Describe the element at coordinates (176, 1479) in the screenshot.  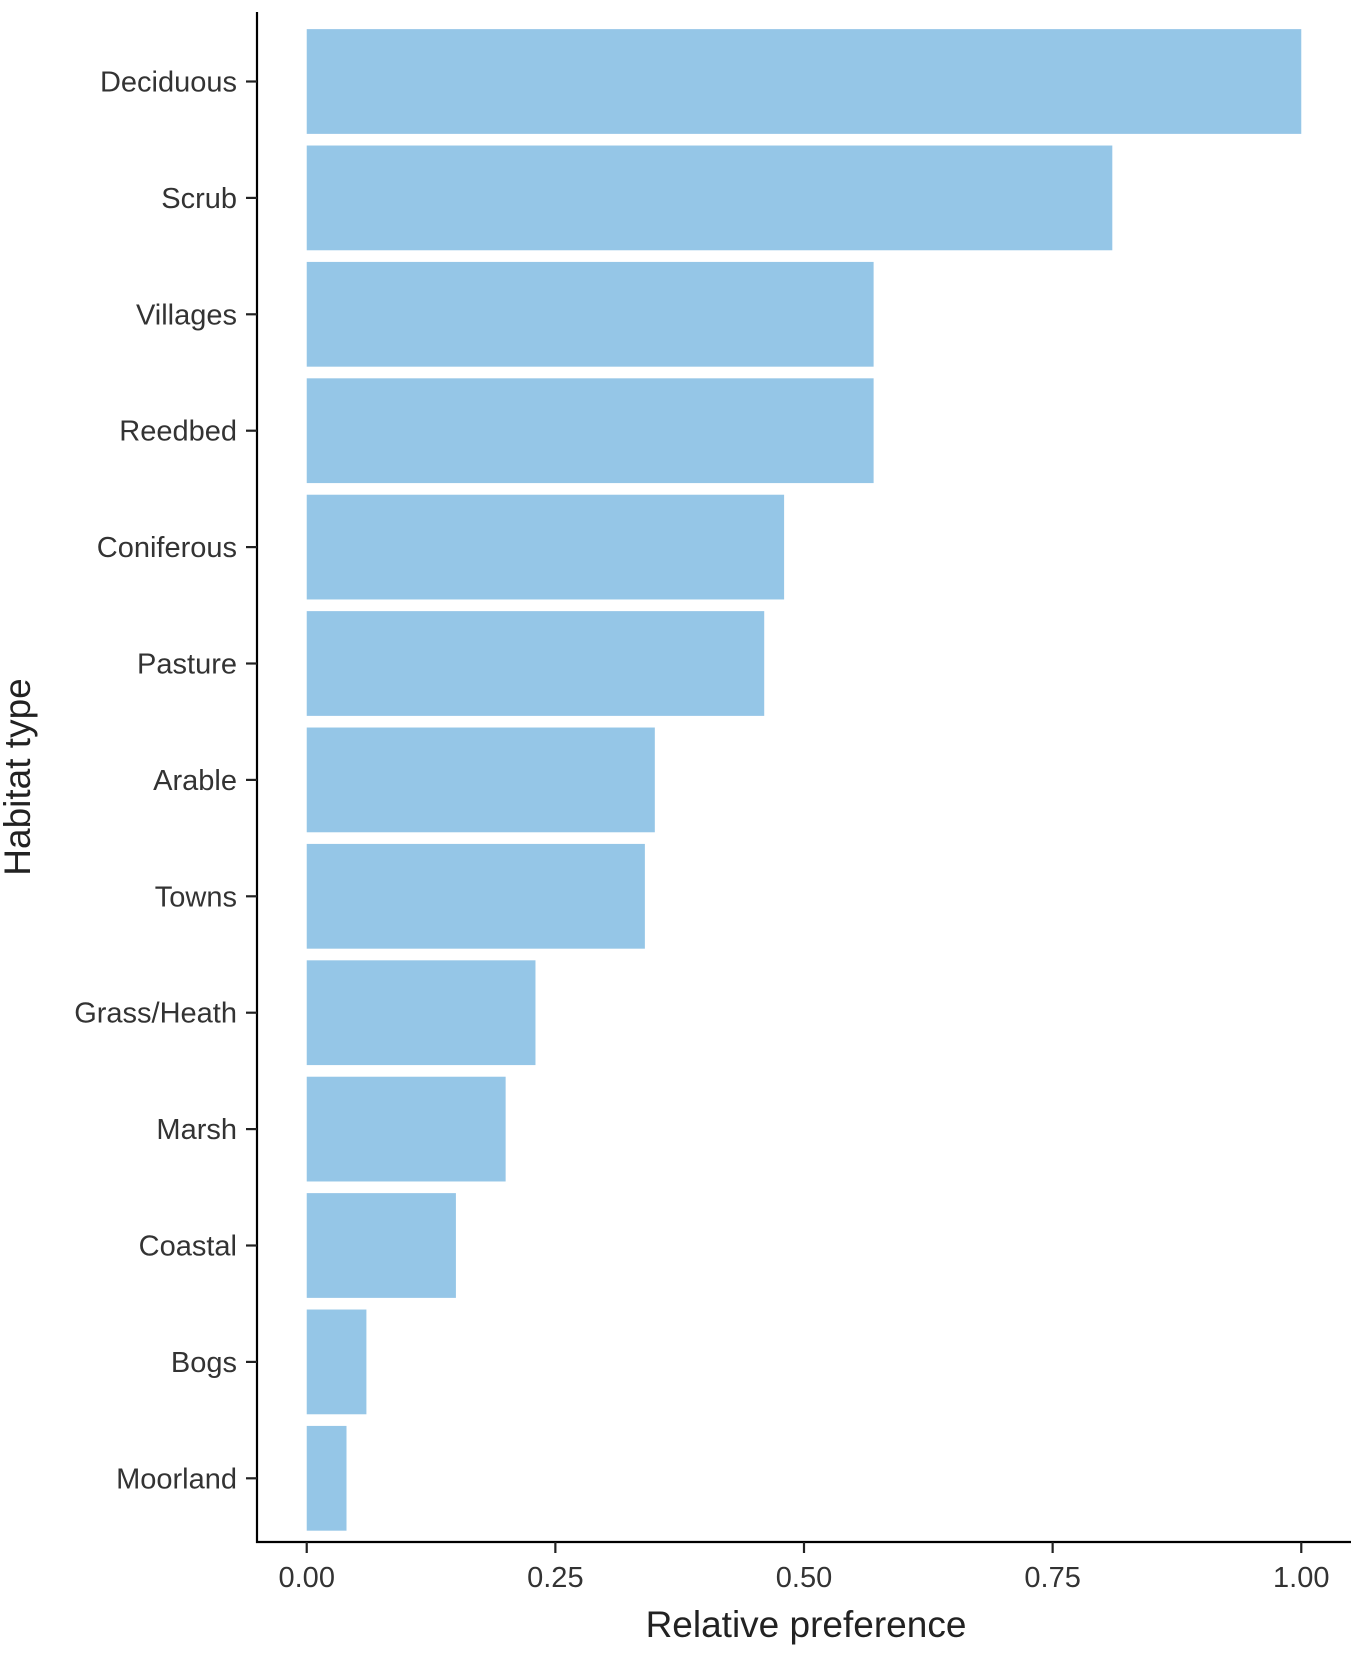
I see `y-tick-label: Moorland` at that location.